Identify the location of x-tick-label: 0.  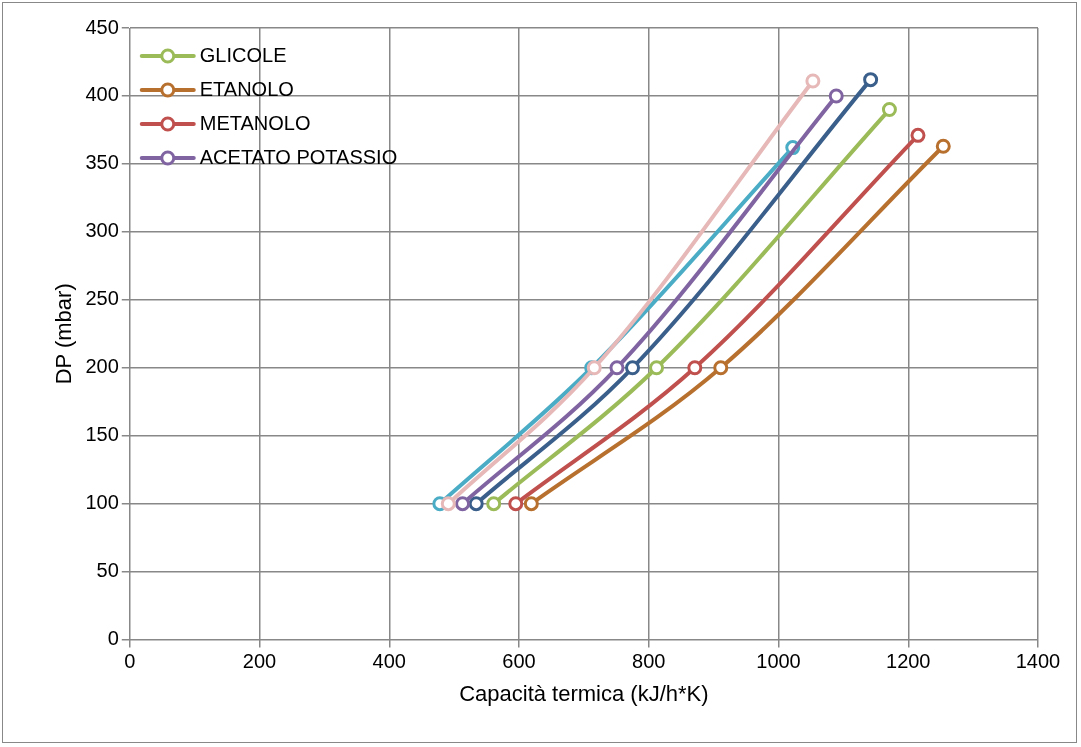
(130, 661).